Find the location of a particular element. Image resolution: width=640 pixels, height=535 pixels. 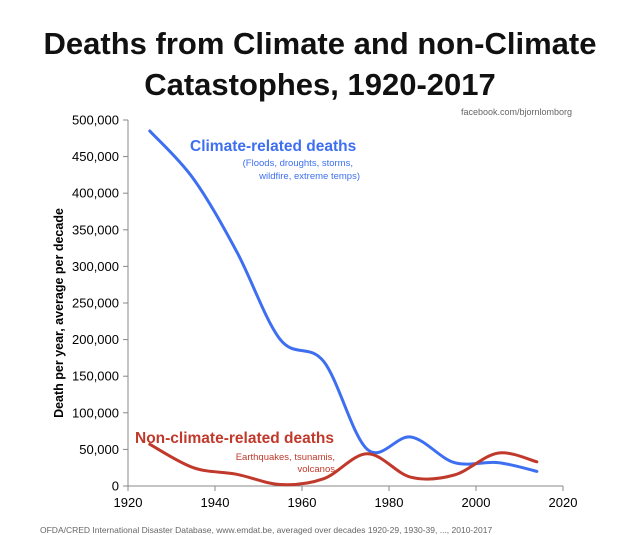

series-sublabel-climate-2: wildfire, extreme temps) is located at coordinates (309, 176).